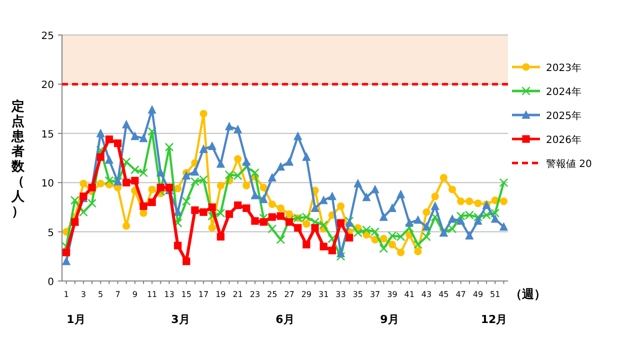  Describe the element at coordinates (341, 294) in the screenshot. I see `x-tick-label: 33` at that location.